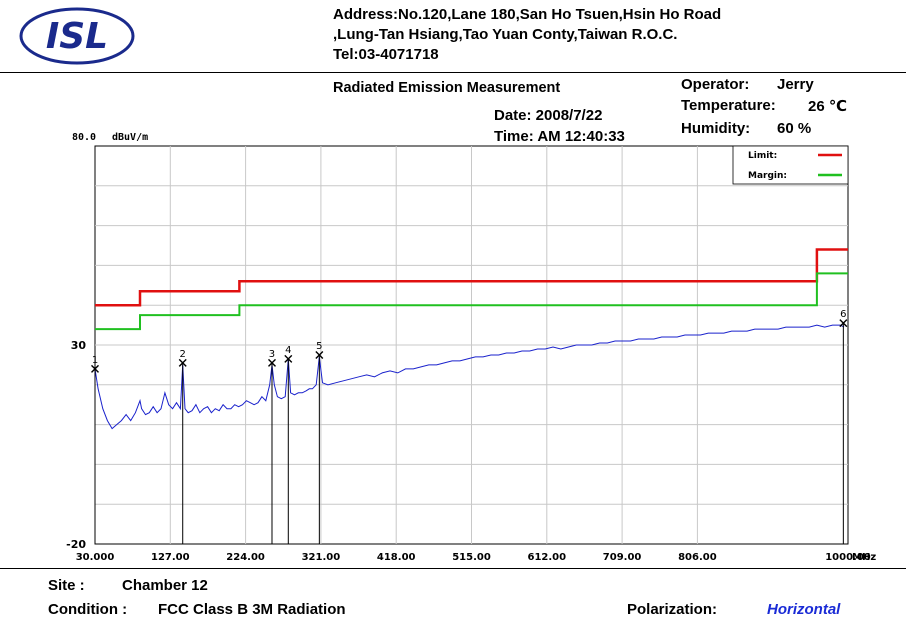 This screenshot has width=906, height=622. I want to click on emission-trace, so click(469, 377).